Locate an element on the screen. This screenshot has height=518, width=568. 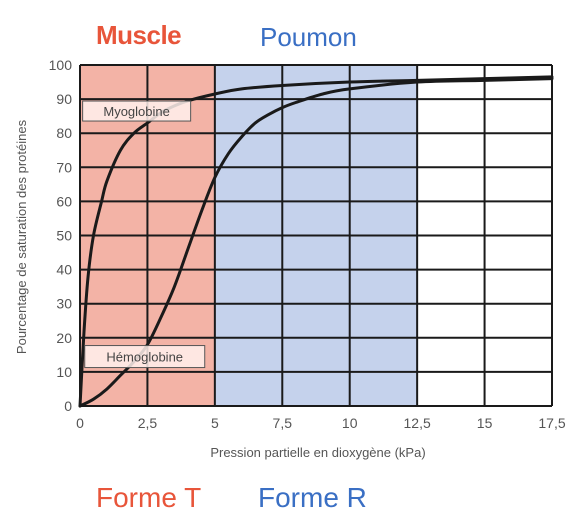
x-tick-label: 5 is located at coordinates (215, 423).